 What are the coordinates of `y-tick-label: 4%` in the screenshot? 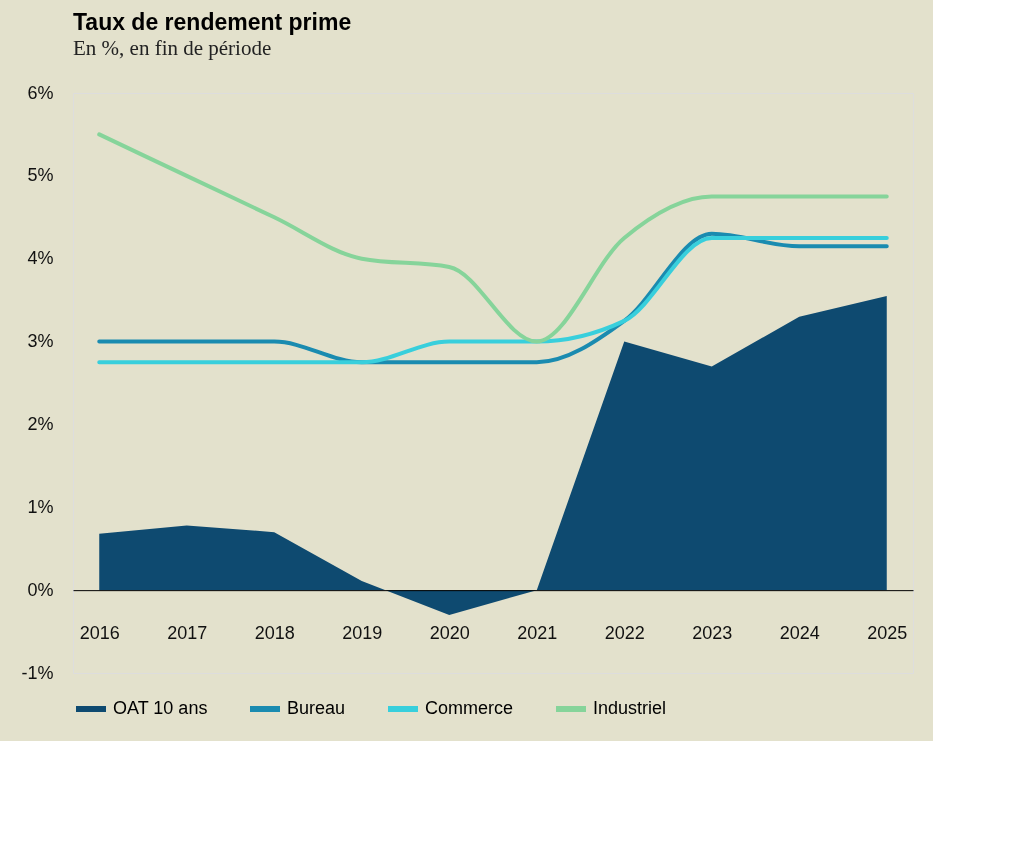 It's located at (40, 258).